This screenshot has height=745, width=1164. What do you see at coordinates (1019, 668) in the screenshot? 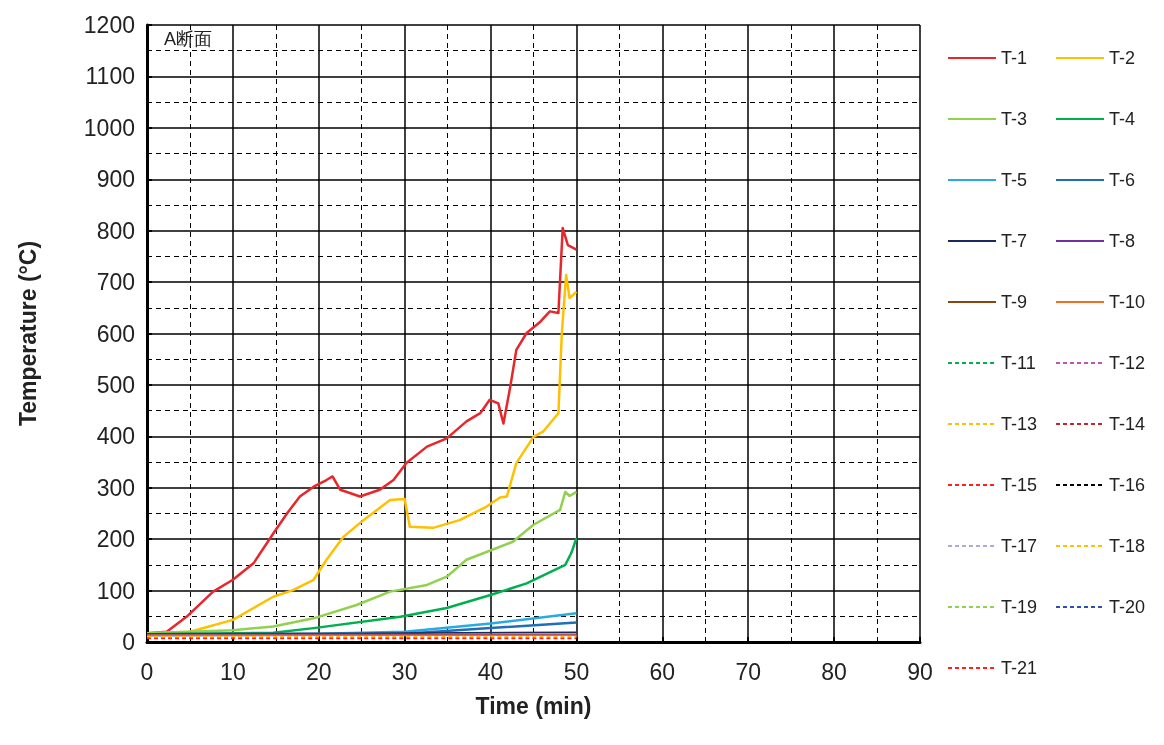
I see `legend-label: T-21` at bounding box center [1019, 668].